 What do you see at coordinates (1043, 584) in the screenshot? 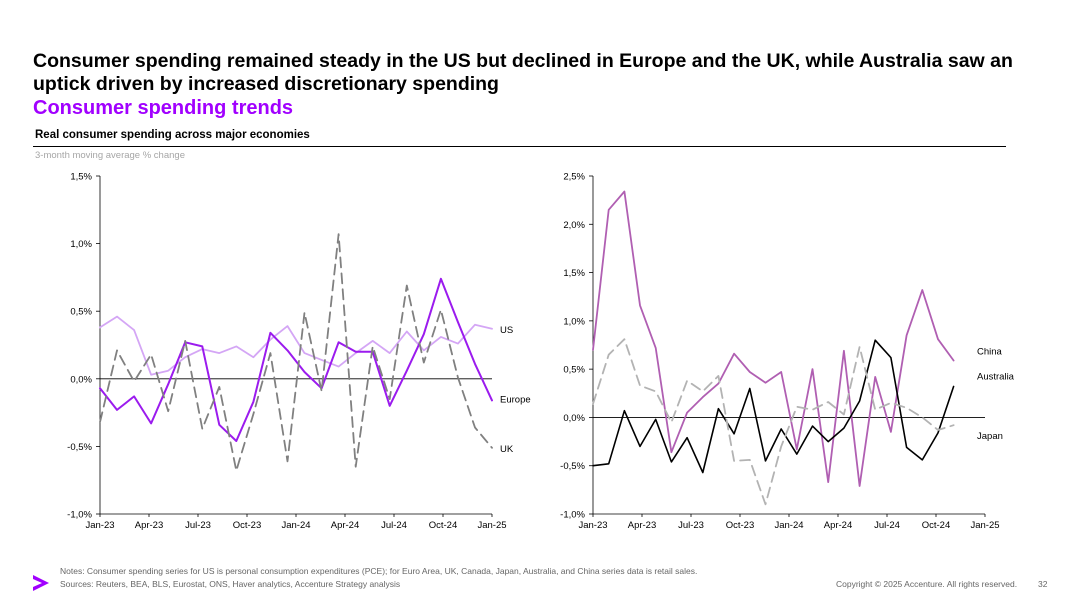
I see `page-number: 32` at bounding box center [1043, 584].